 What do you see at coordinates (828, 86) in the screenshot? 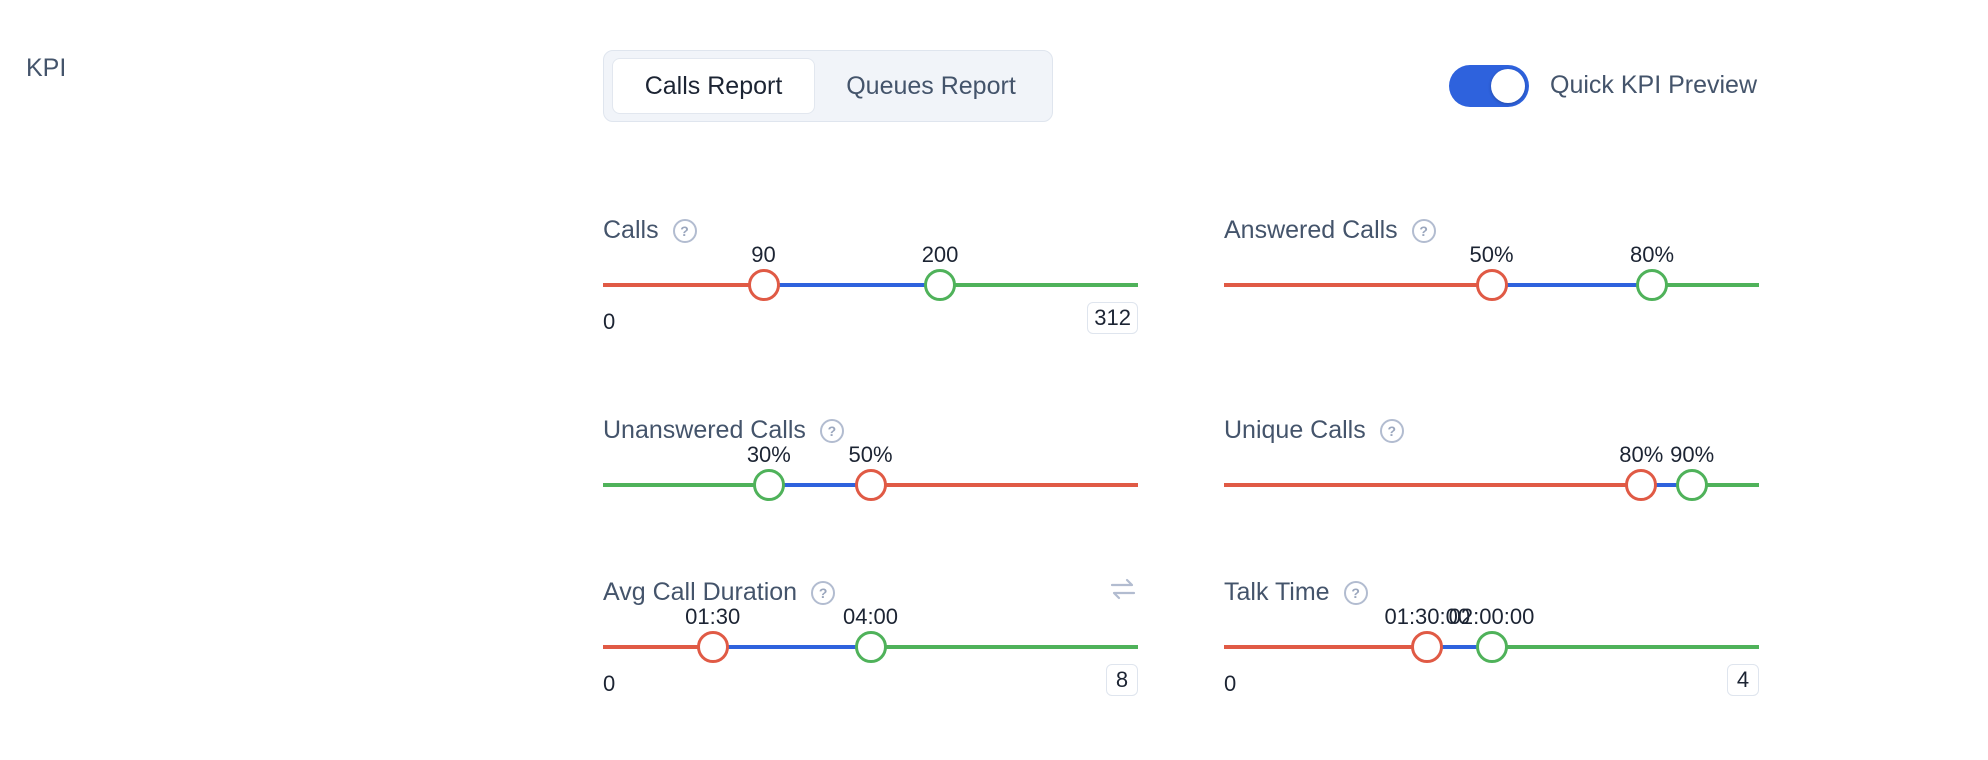
I see `report-tabs: Calls Report Queues Report` at bounding box center [828, 86].